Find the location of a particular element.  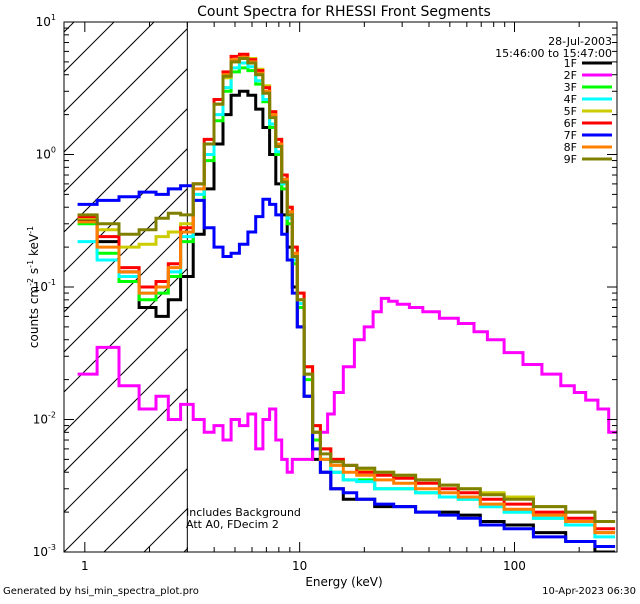

legend-label-8f: 8F is located at coordinates (570, 147).